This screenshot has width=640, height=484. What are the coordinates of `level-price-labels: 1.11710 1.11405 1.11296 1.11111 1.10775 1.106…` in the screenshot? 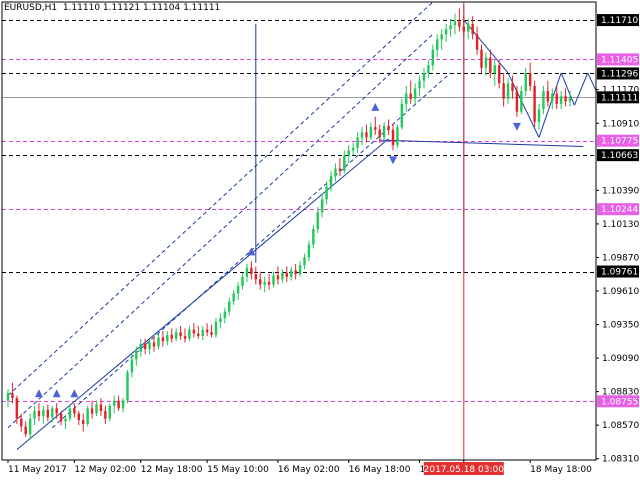 It's located at (618, 211).